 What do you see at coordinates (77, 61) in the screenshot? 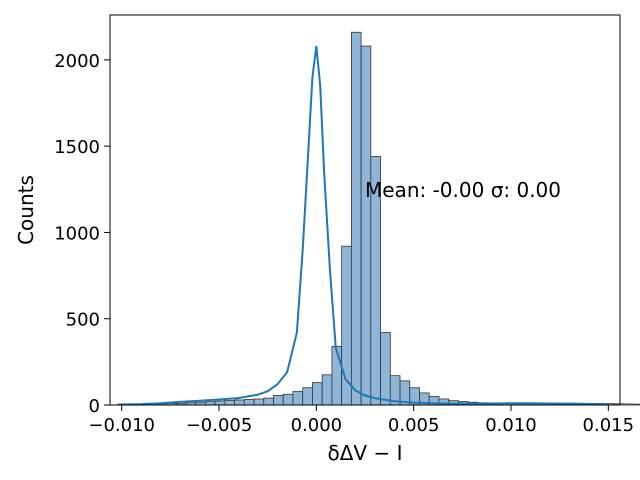
I see `y-tick-label: 2000` at bounding box center [77, 61].